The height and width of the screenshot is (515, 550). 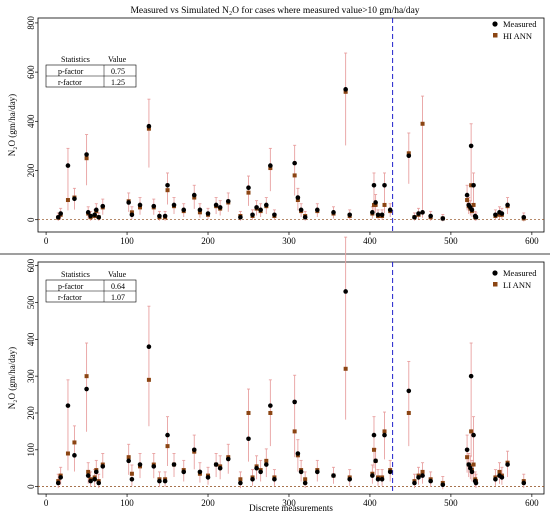 I want to click on bottom-y-tick-label: 300, so click(x=31, y=376).